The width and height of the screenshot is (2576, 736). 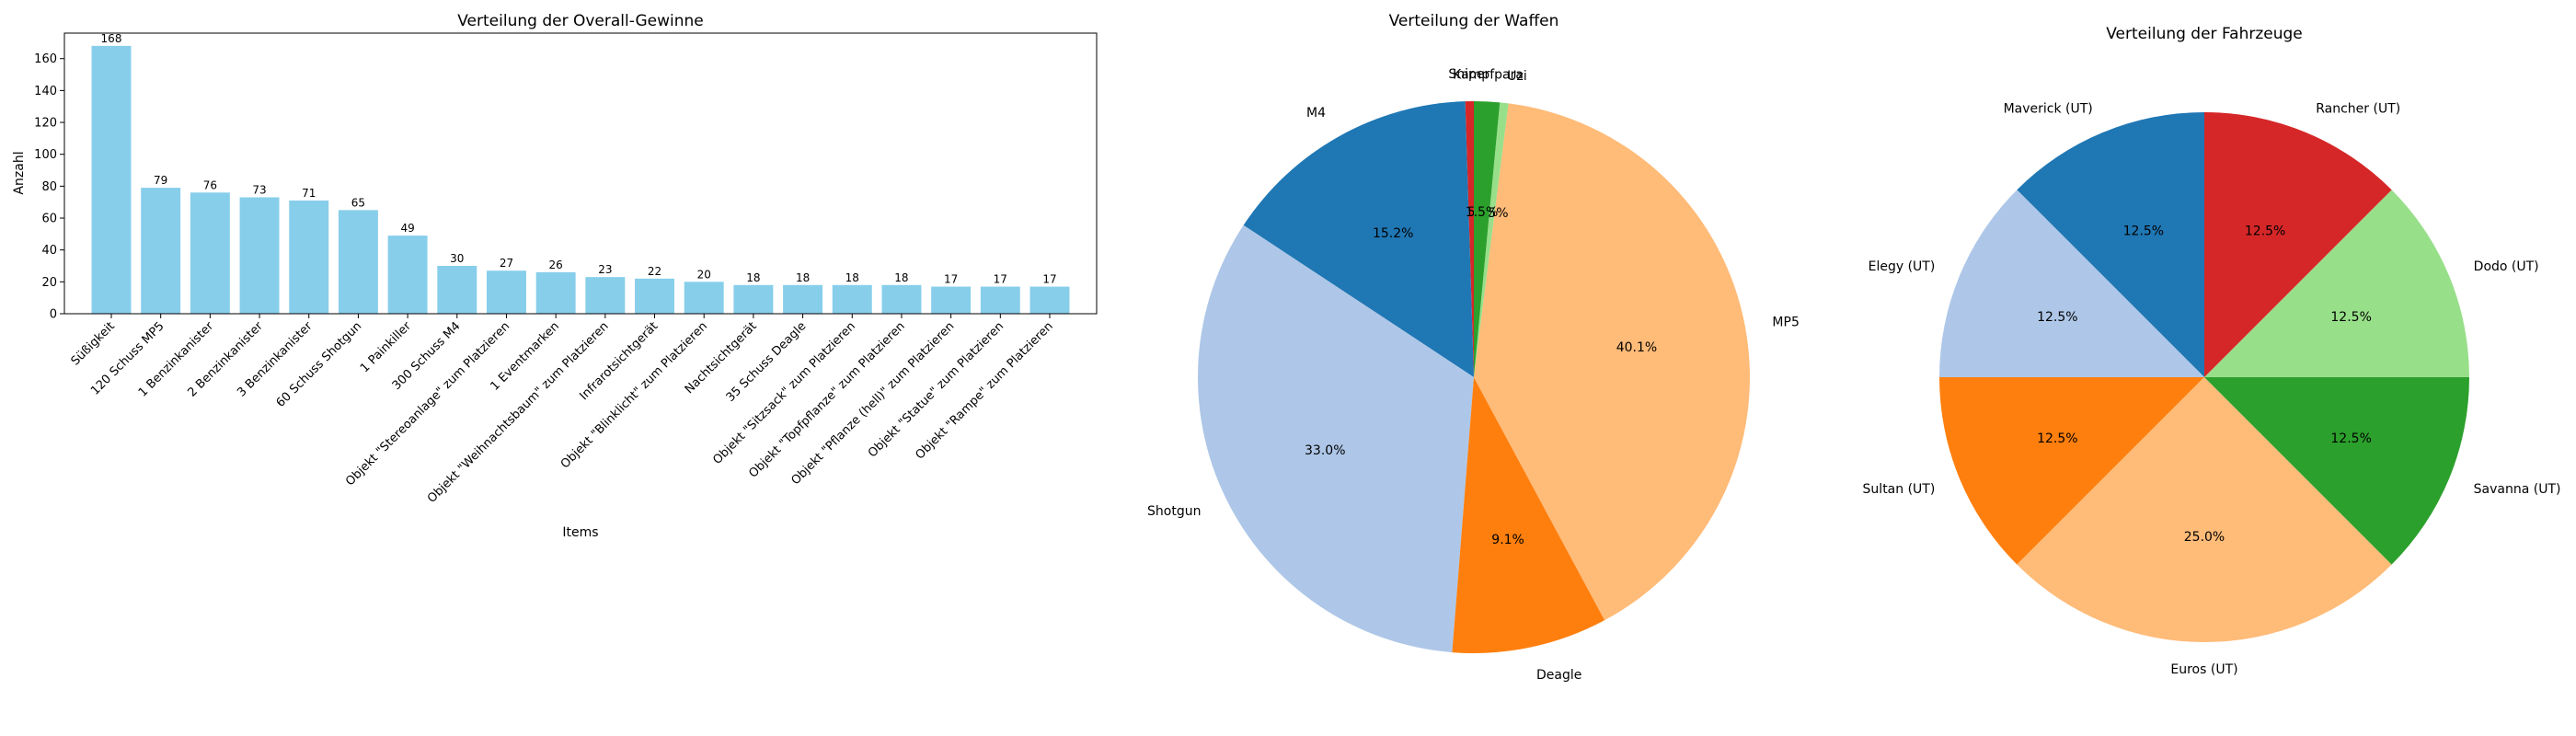 What do you see at coordinates (407, 228) in the screenshot?
I see `bar-value-label: 49` at bounding box center [407, 228].